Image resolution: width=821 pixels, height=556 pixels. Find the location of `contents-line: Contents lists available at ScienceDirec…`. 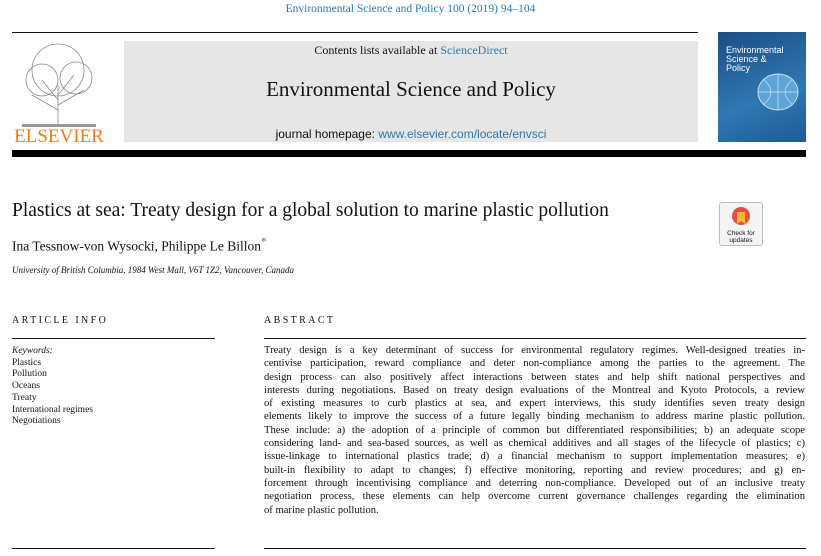

contents-line: Contents lists available at ScienceDirec… is located at coordinates (411, 50).